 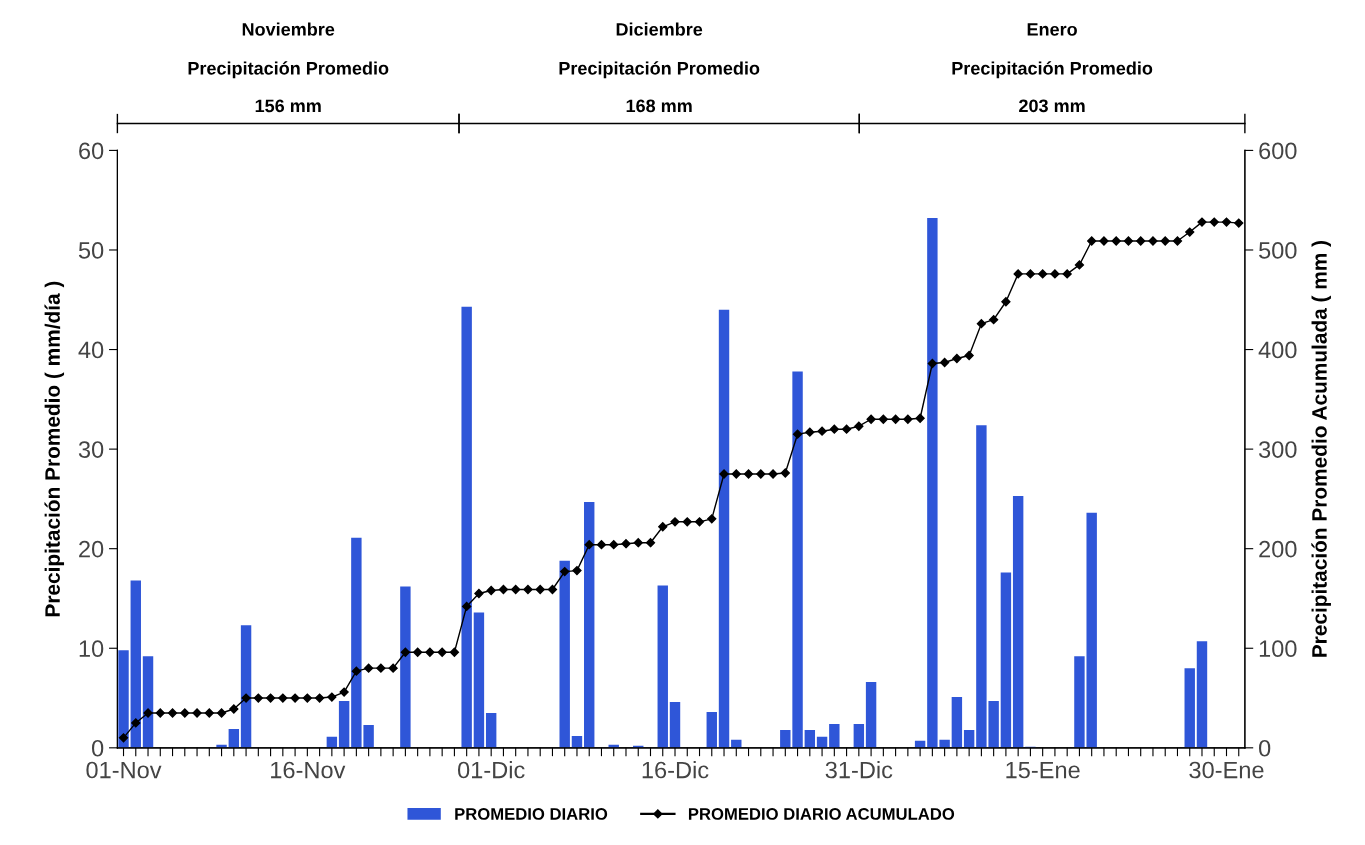 What do you see at coordinates (491, 770) in the screenshot?
I see `x-tick-label: 01-Dic` at bounding box center [491, 770].